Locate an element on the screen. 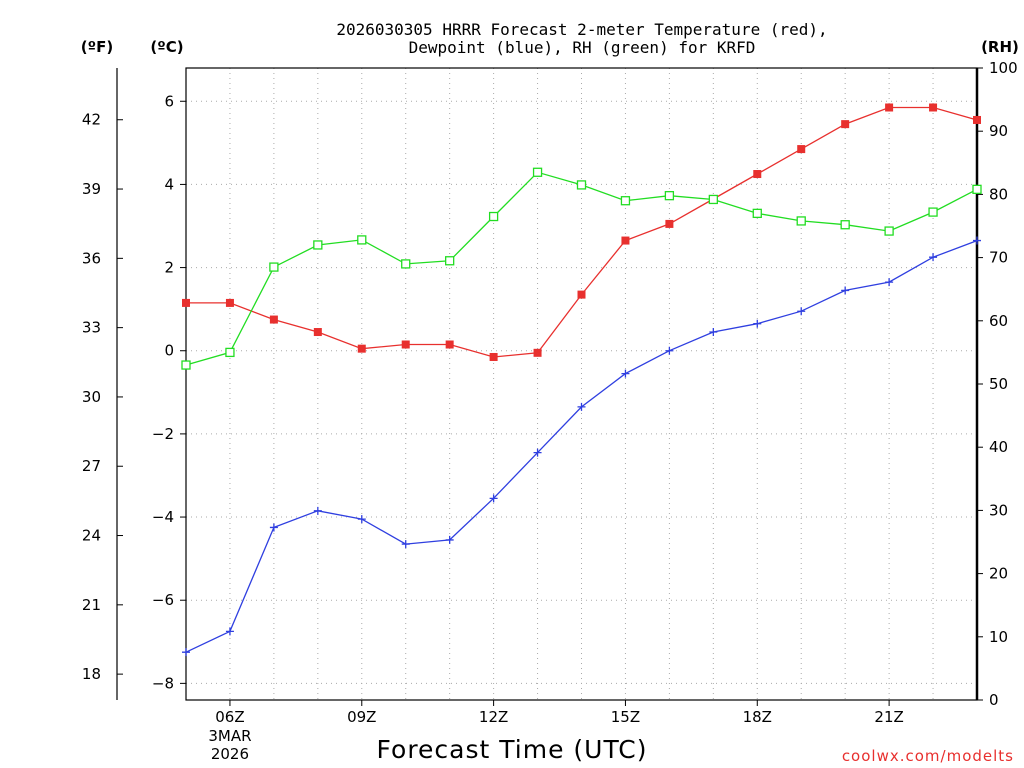 The width and height of the screenshot is (1024, 768). x-tick-label: 06Z is located at coordinates (229, 717).